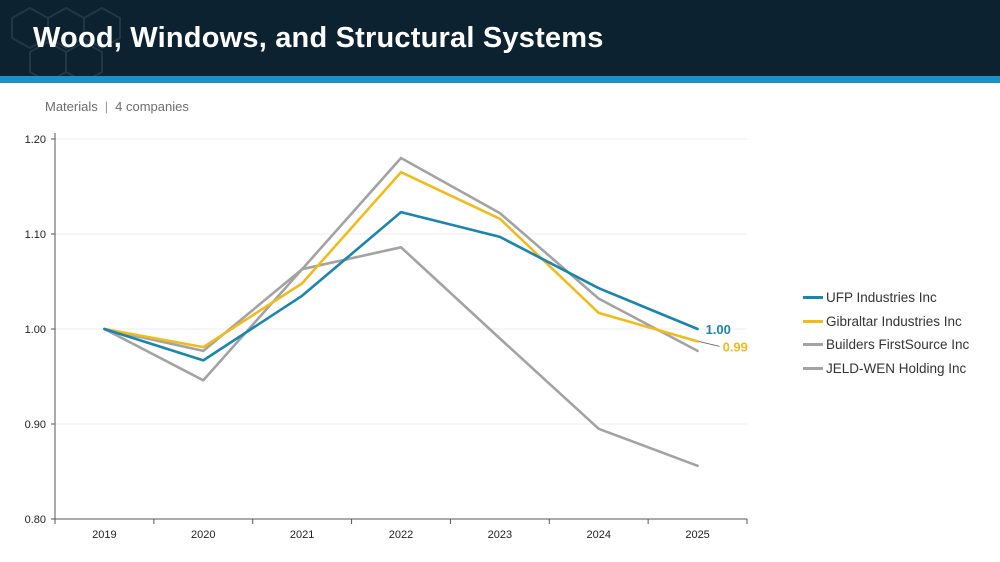  I want to click on header-bar: Wood, Windows, and Structural Systems, so click(500, 38).